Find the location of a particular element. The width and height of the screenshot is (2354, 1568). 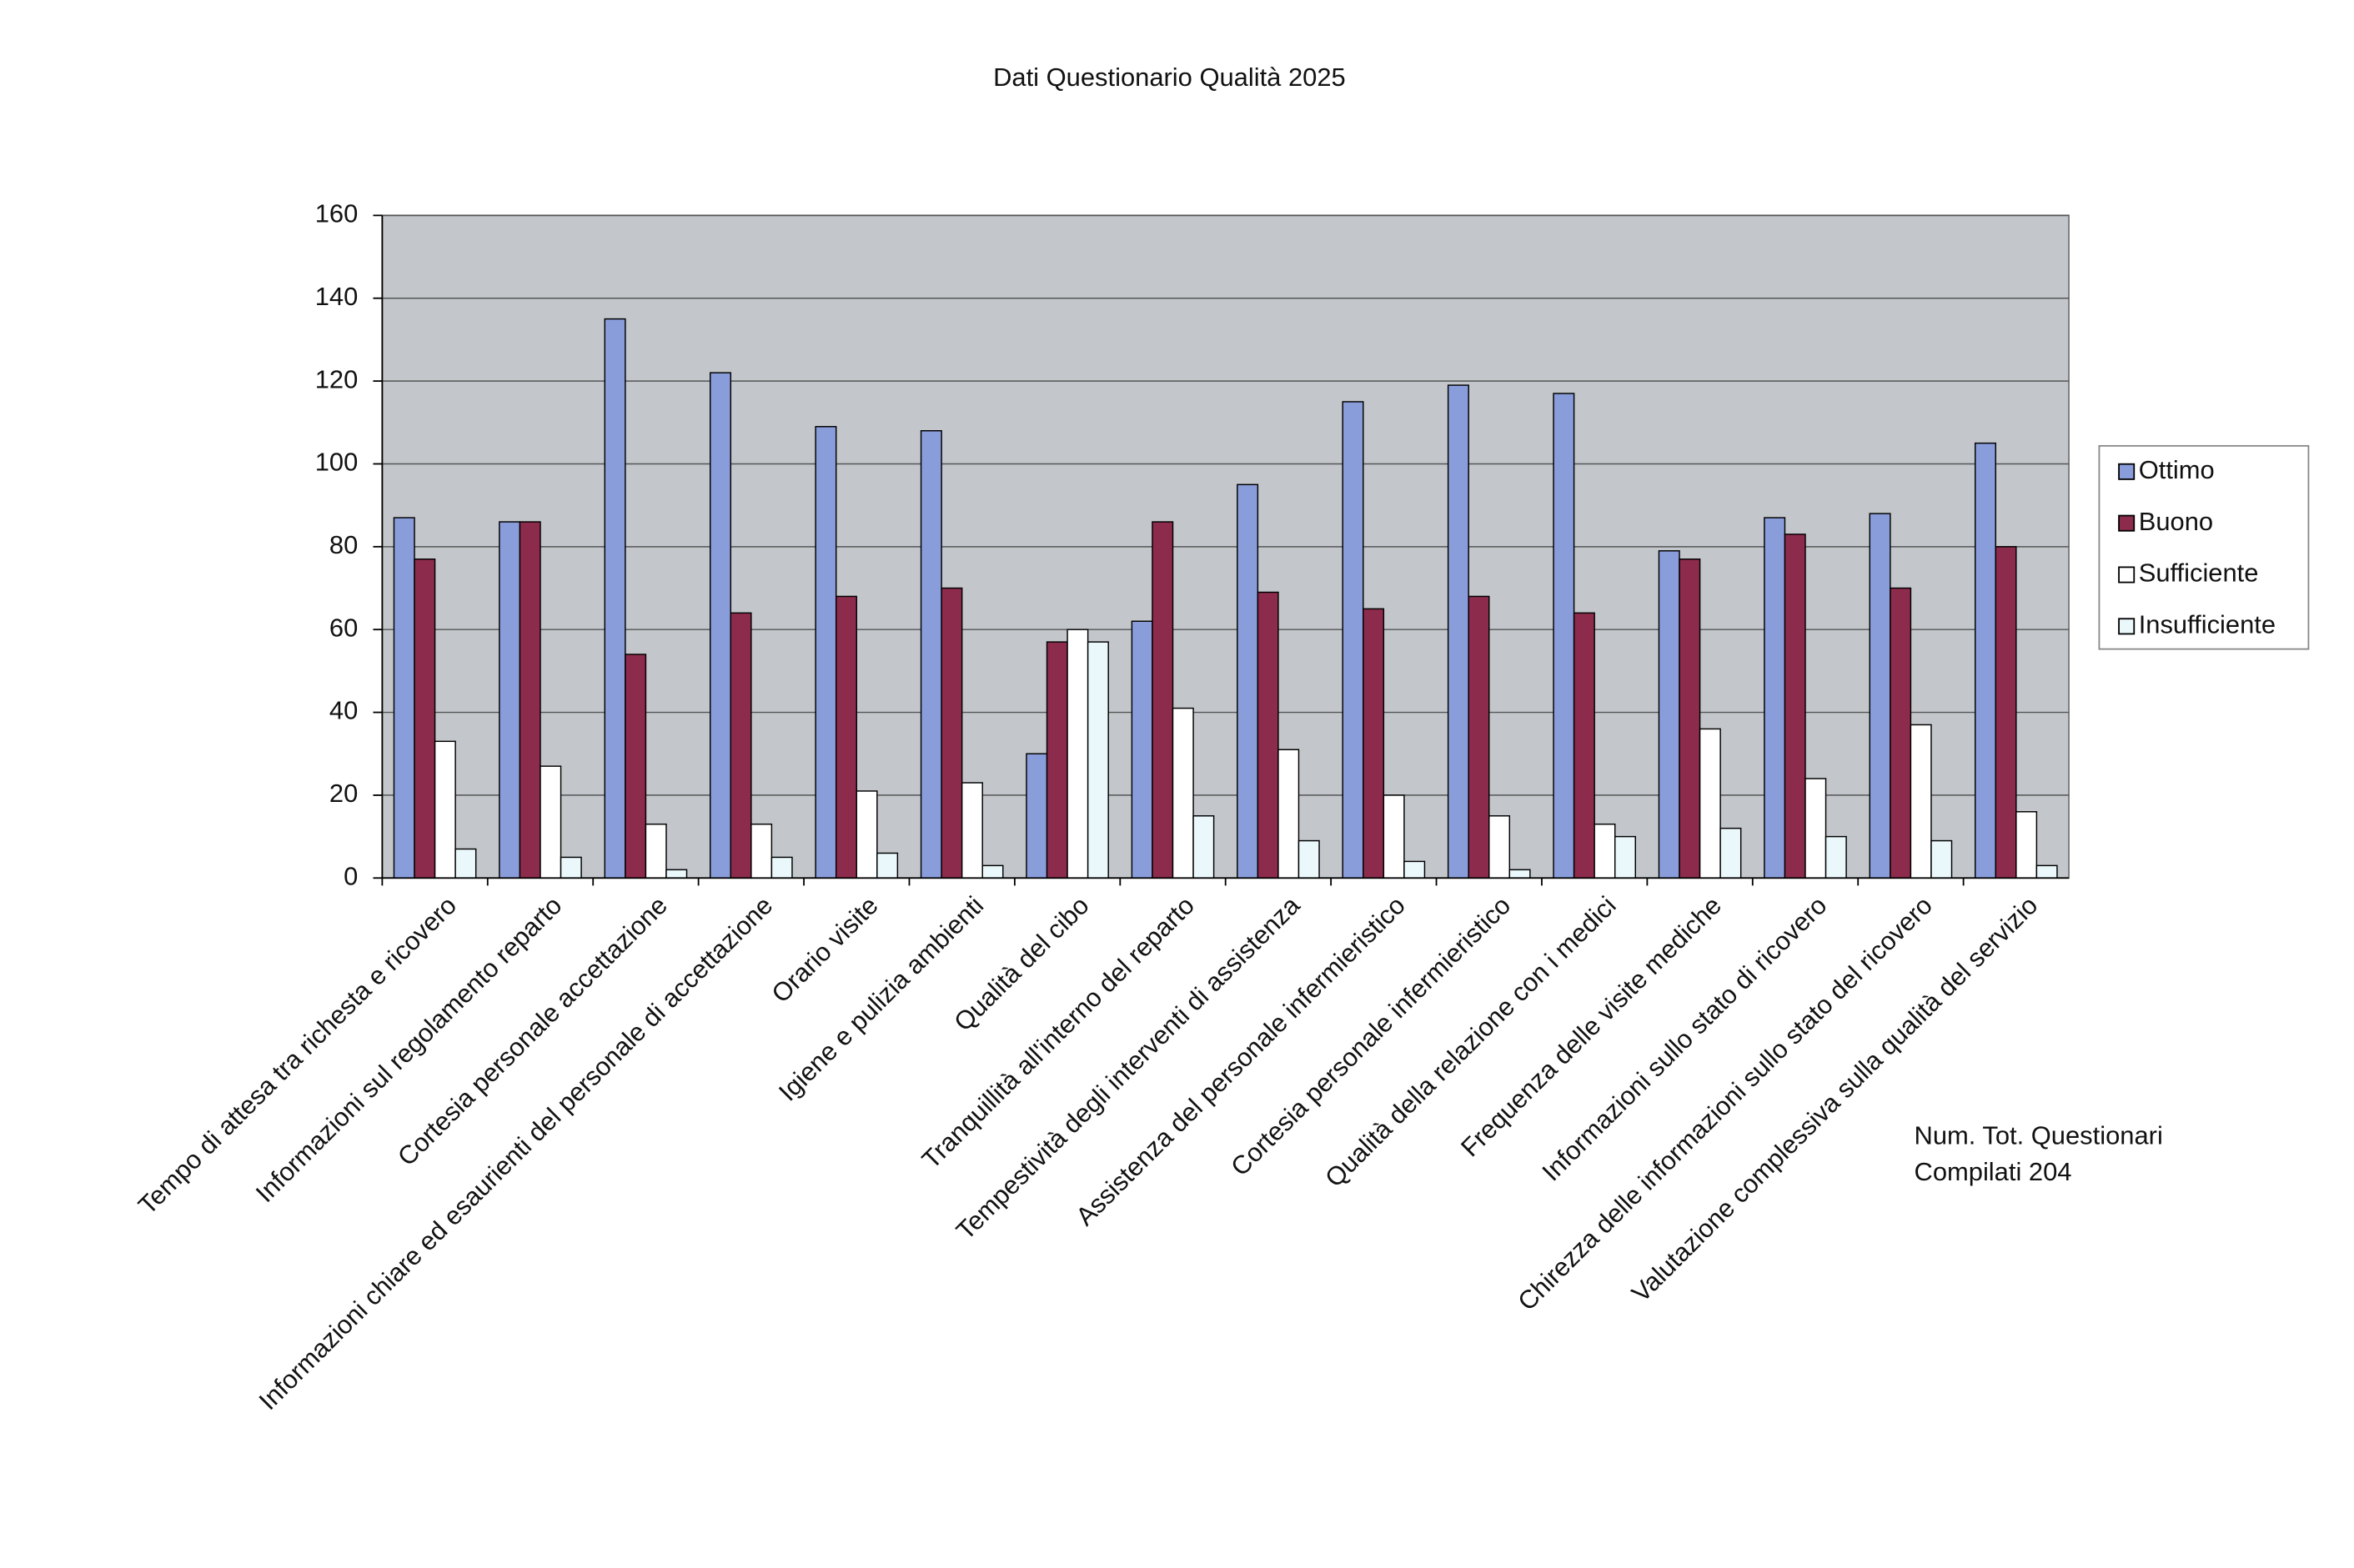

legend-label: Insufficiente is located at coordinates (2207, 624).